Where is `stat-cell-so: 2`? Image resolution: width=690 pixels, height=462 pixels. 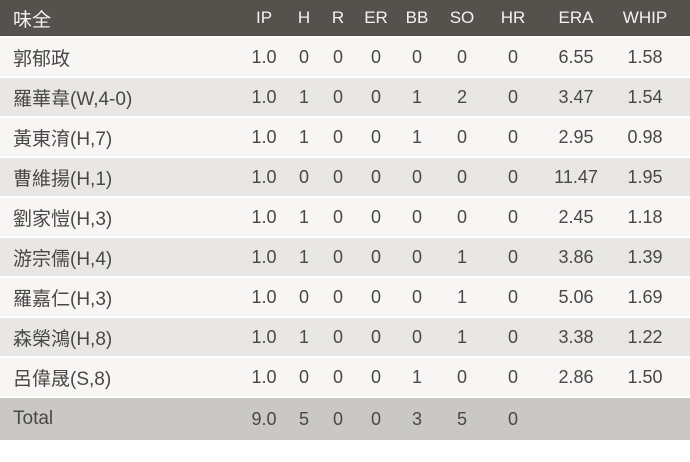
stat-cell-so: 2 is located at coordinates (462, 98).